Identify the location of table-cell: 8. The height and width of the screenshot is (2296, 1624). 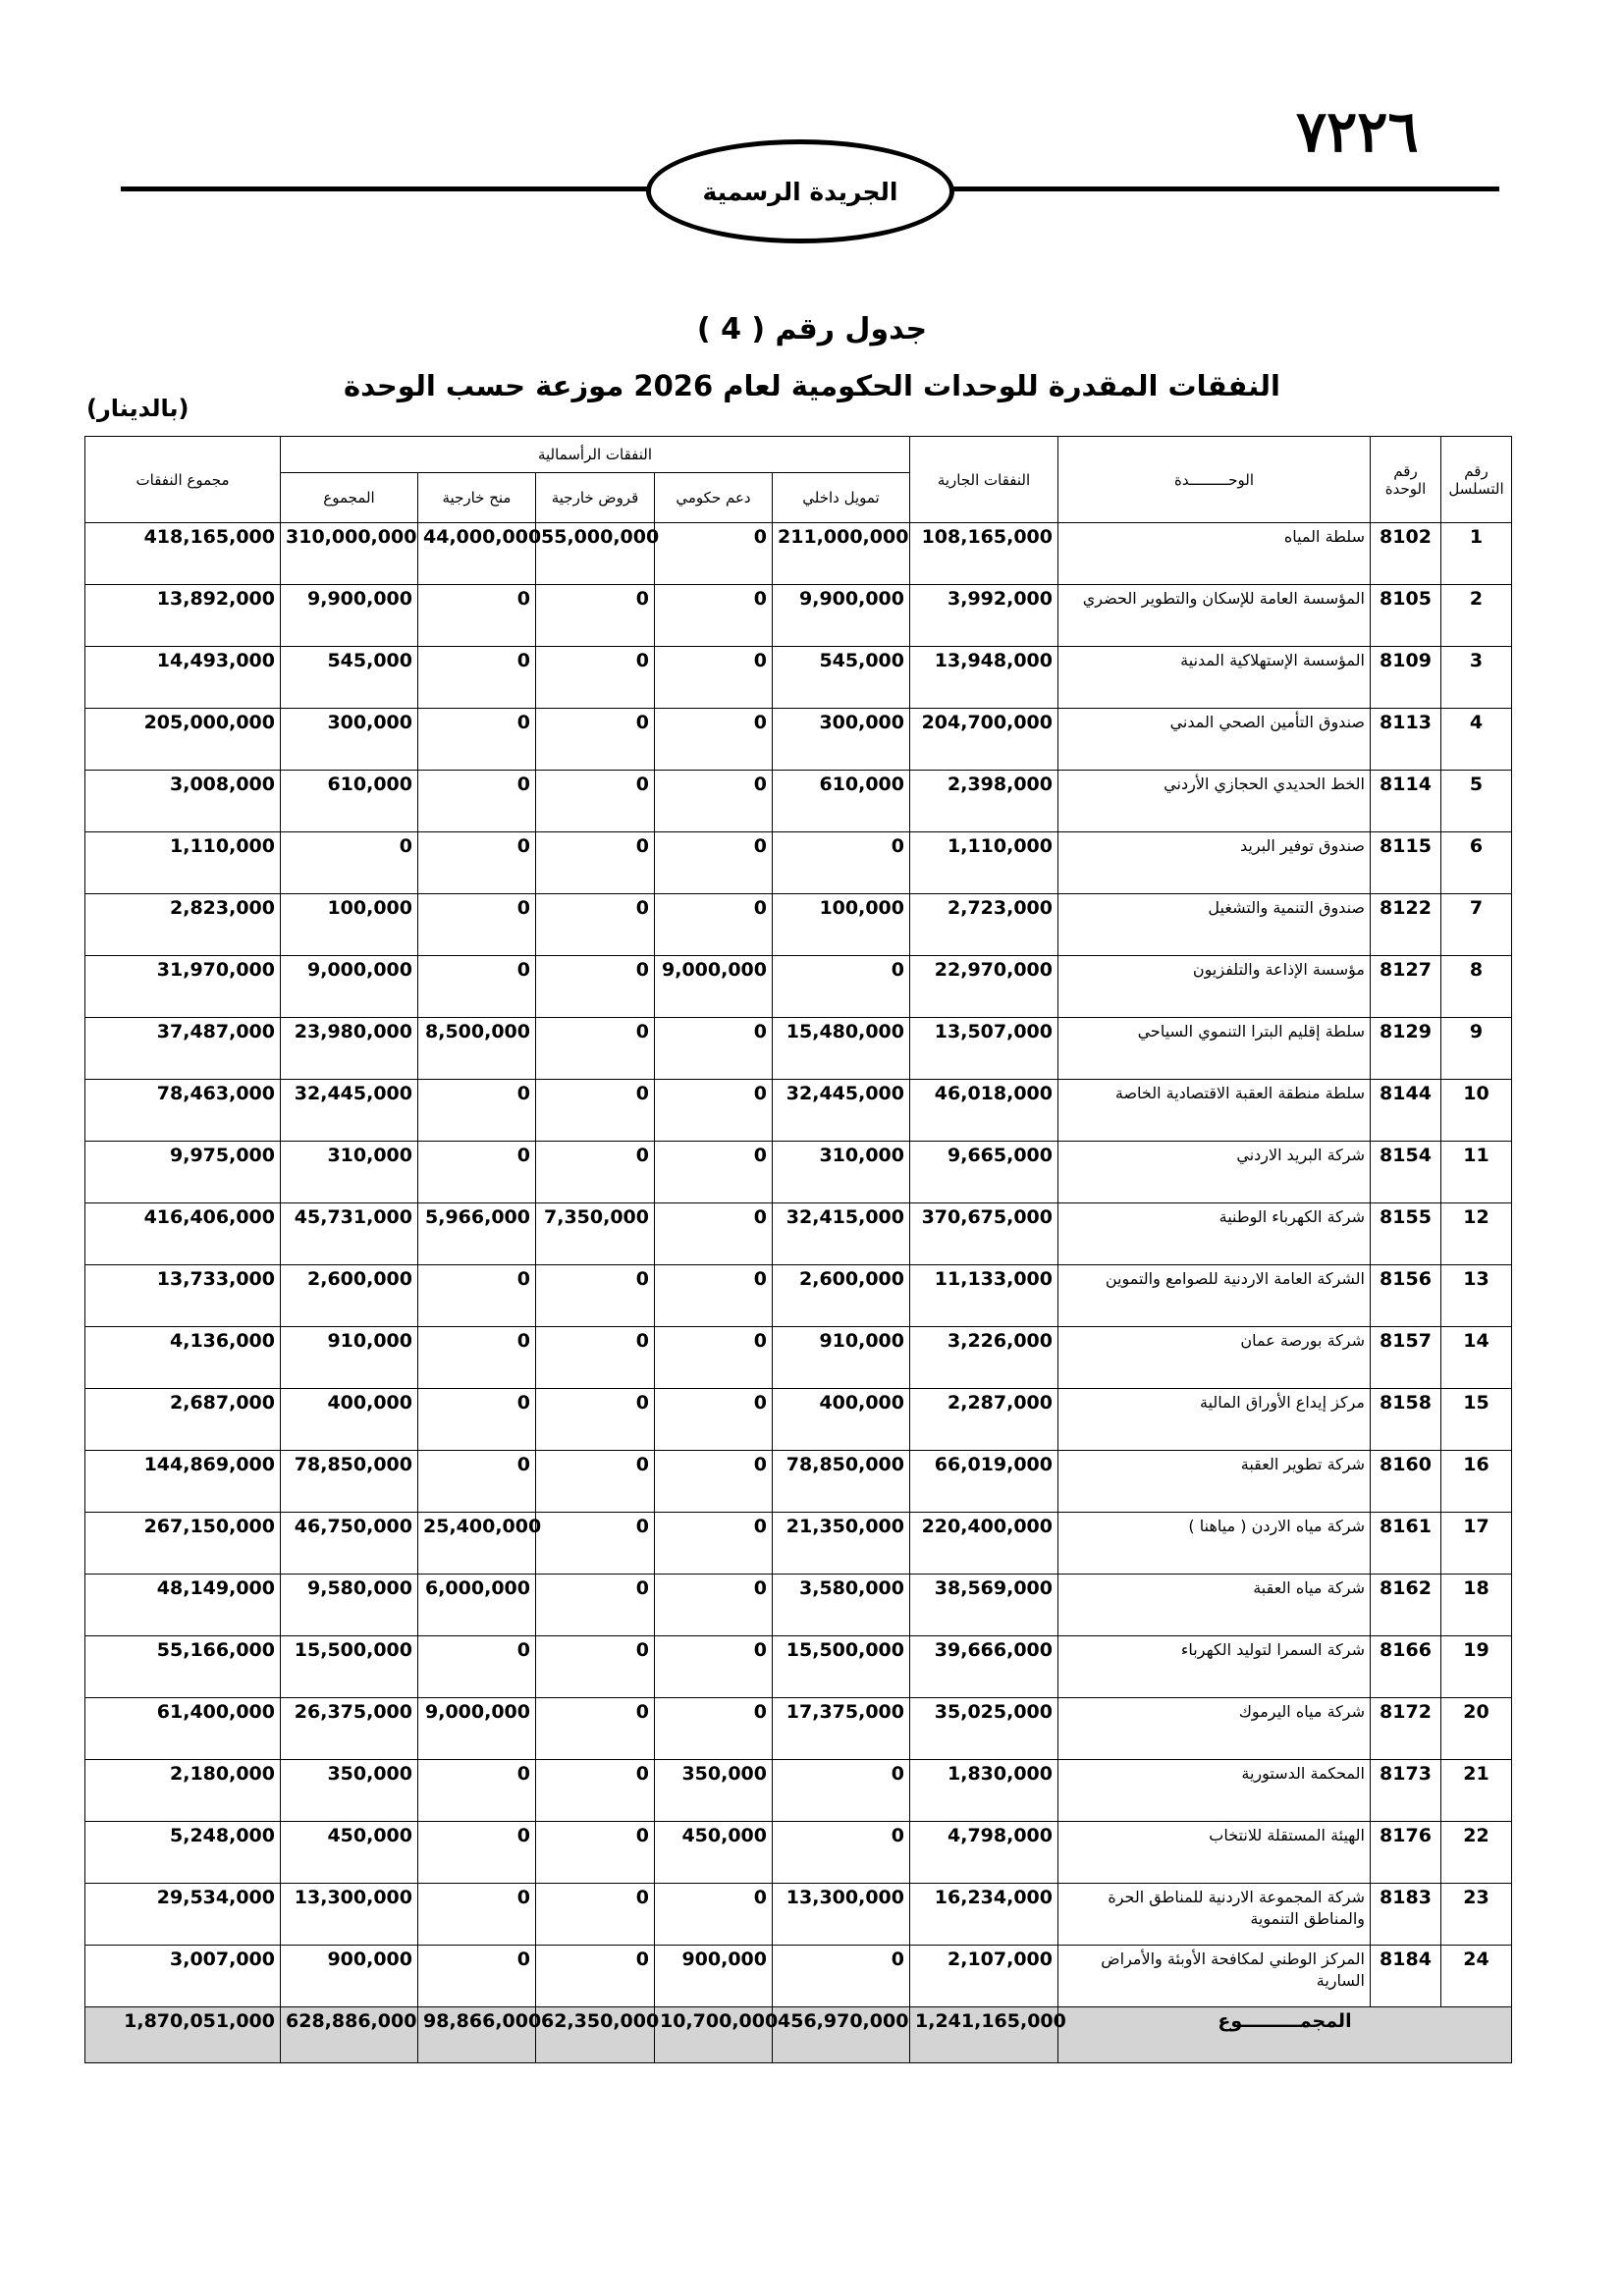
(1476, 987).